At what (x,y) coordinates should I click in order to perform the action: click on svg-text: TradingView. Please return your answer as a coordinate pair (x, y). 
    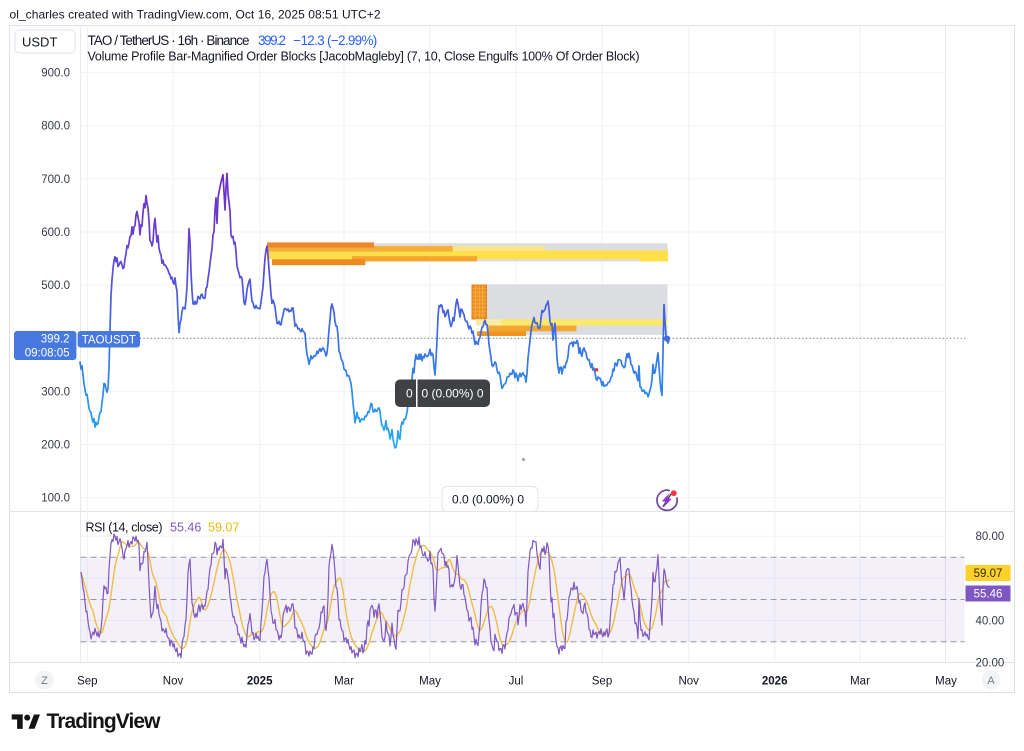
    Looking at the image, I should click on (104, 721).